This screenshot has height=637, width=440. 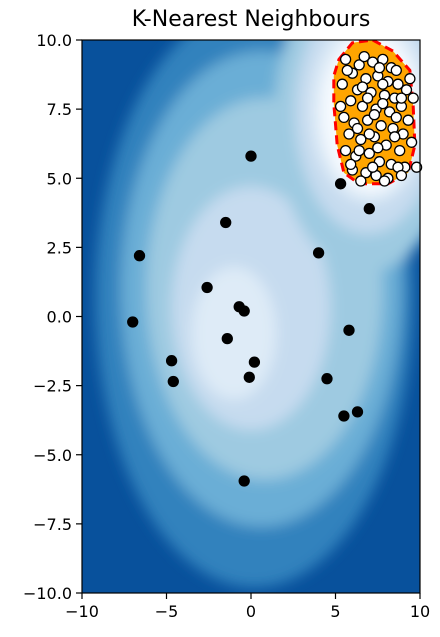 What do you see at coordinates (420, 611) in the screenshot?
I see `x-tick-label: 10` at bounding box center [420, 611].